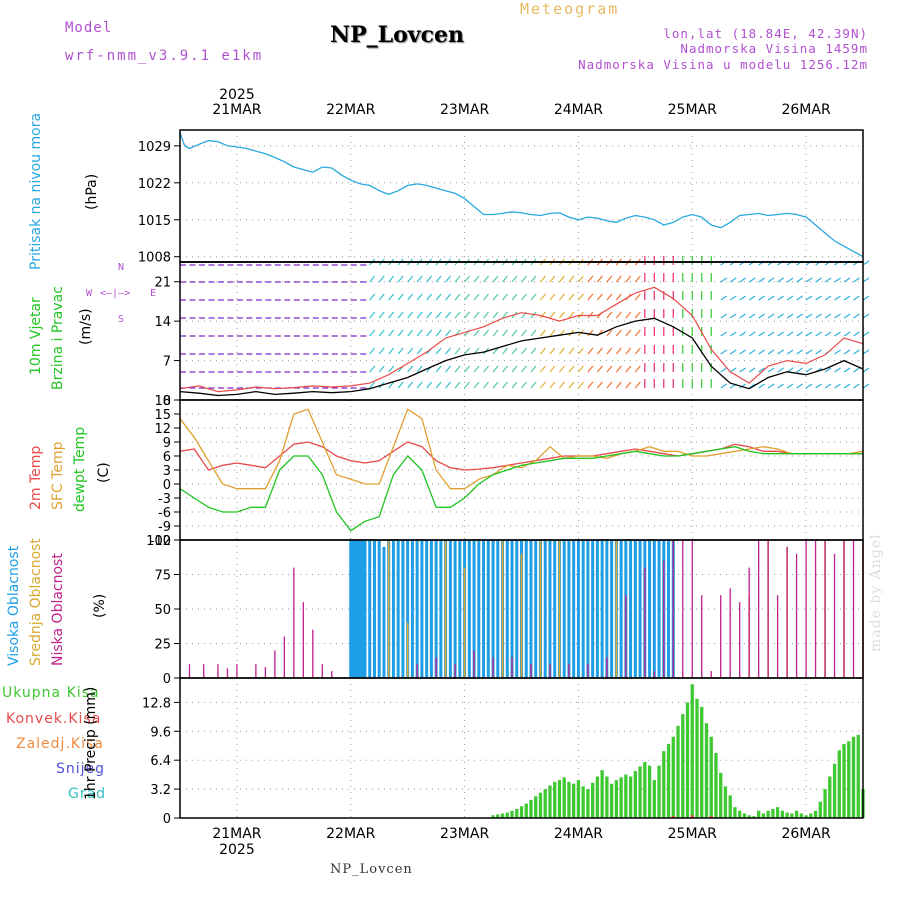 The width and height of the screenshot is (900, 900). Describe the element at coordinates (236, 110) in the screenshot. I see `xtick-top-label-0: 21MAR` at that location.